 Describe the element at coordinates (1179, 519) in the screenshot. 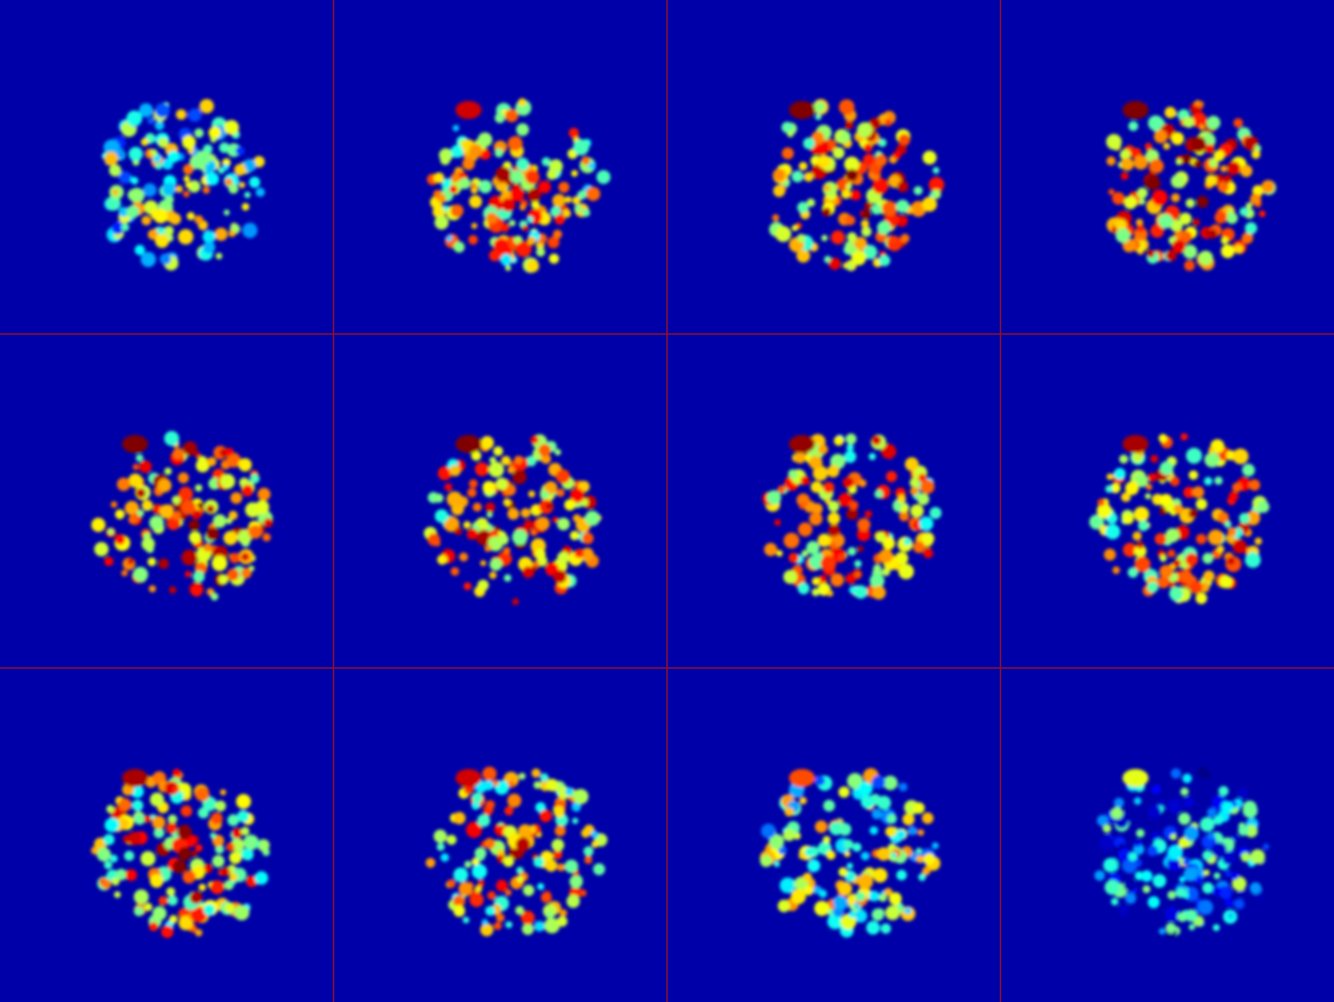

I see `image-panel` at that location.